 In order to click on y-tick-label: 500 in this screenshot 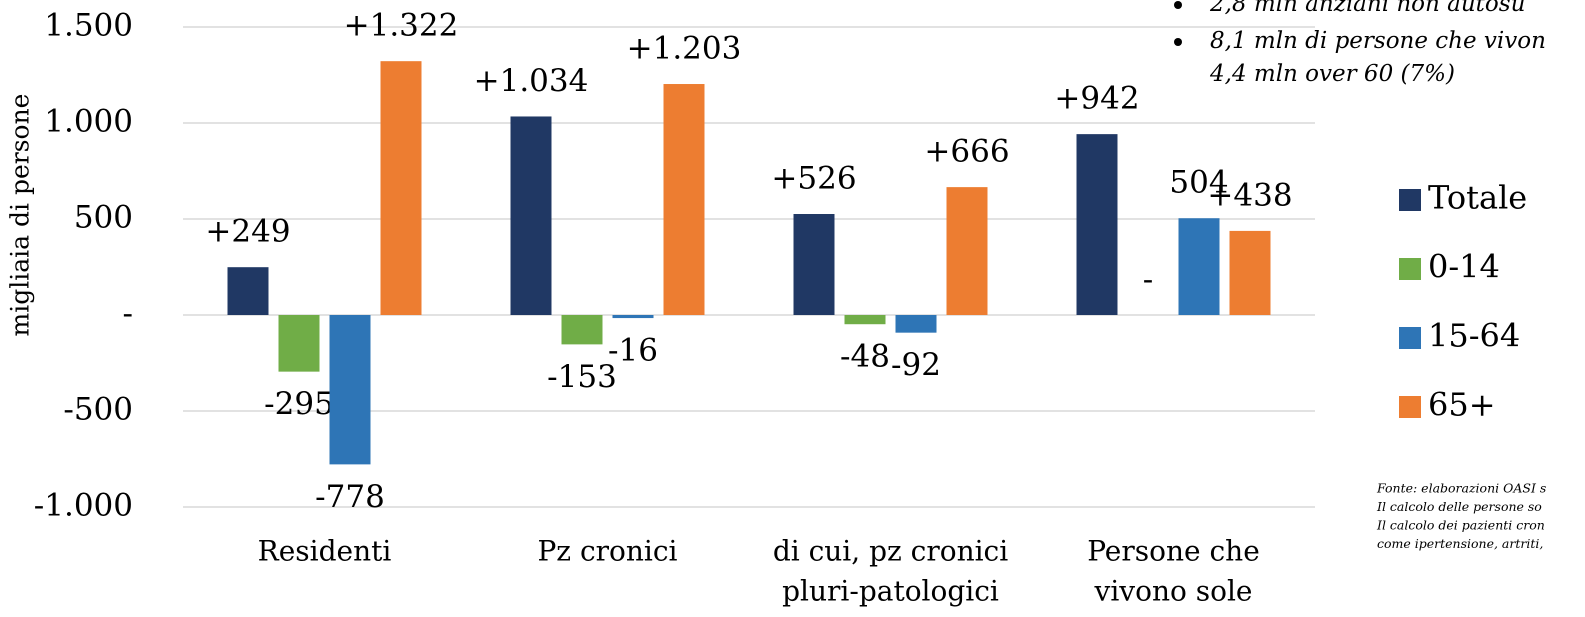, I will do `click(103, 218)`.